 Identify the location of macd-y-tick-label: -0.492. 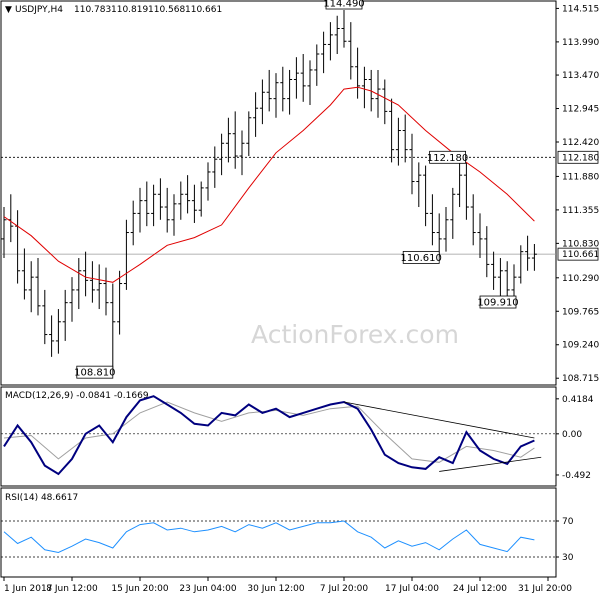
(576, 476).